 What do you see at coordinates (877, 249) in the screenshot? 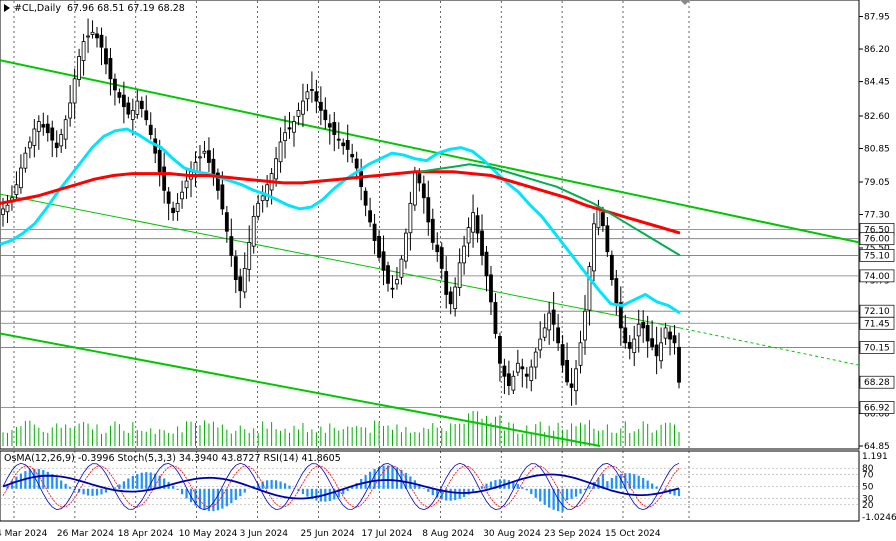
I see `price-tick-label: 75.50` at bounding box center [877, 249].